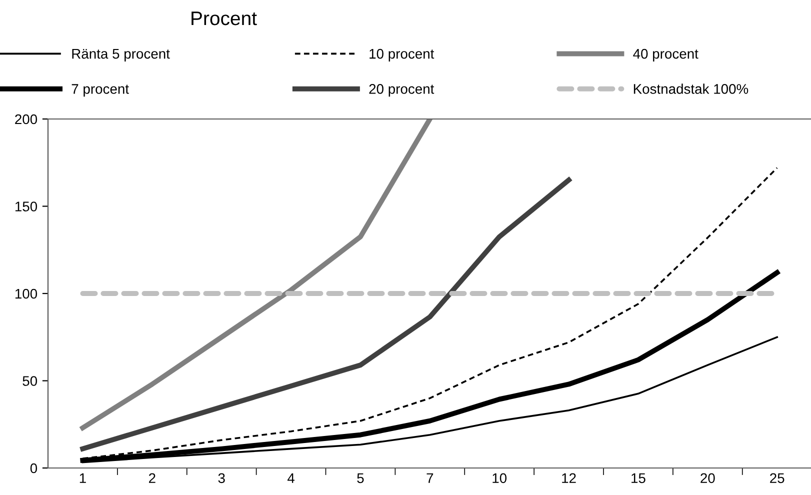 This screenshot has width=811, height=495. What do you see at coordinates (26, 293) in the screenshot?
I see `y-tick-label: 100` at bounding box center [26, 293].